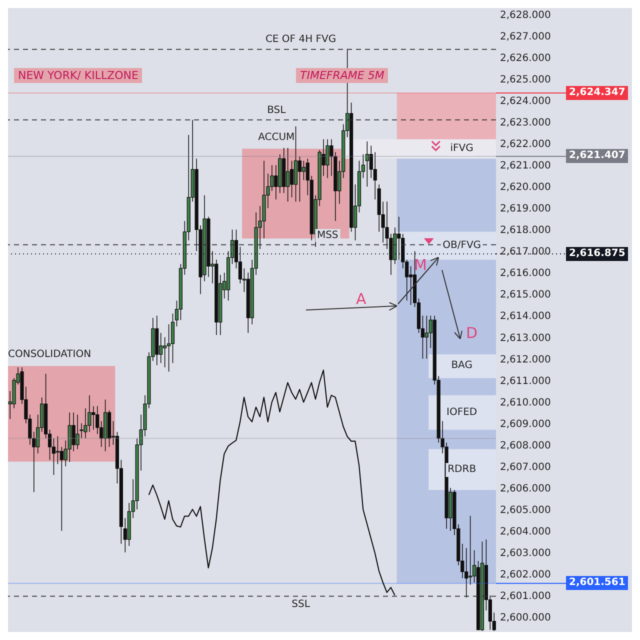 Image resolution: width=640 pixels, height=640 pixels. What do you see at coordinates (525, 37) in the screenshot?
I see `y-tick-label: 2,627.000` at bounding box center [525, 37].